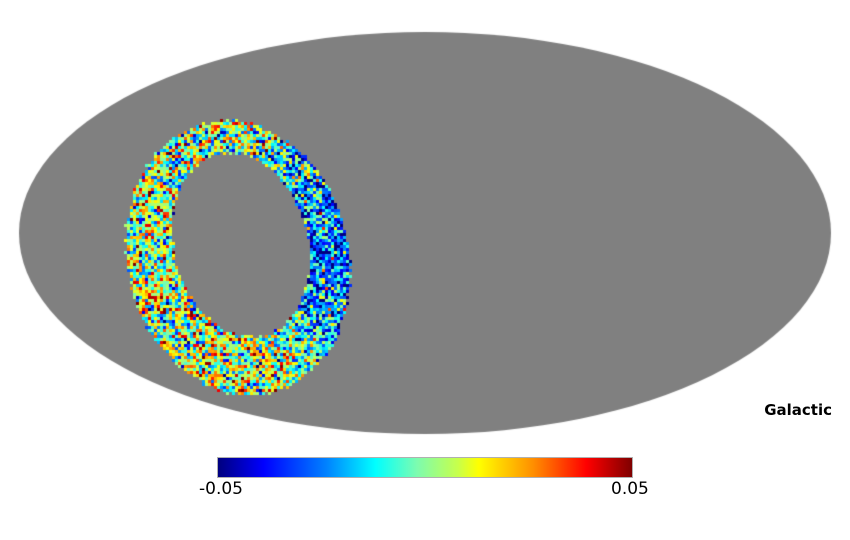 This screenshot has width=850, height=540. Describe the element at coordinates (221, 489) in the screenshot. I see `colorbar-min-tick-label: -0.05` at that location.